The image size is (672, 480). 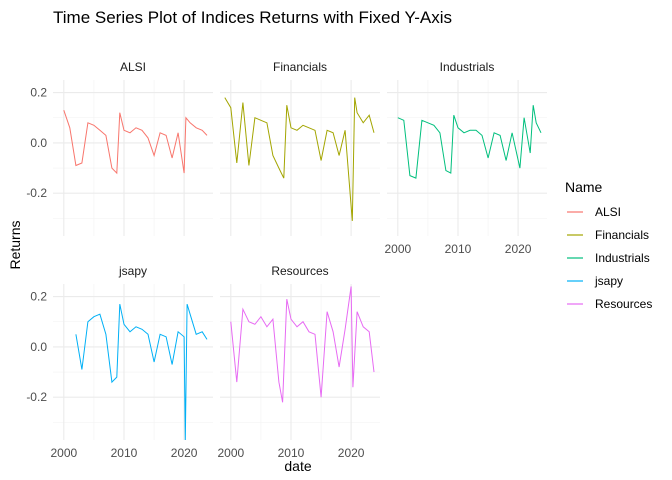 I want to click on legend-label: ALSI, so click(x=608, y=212).